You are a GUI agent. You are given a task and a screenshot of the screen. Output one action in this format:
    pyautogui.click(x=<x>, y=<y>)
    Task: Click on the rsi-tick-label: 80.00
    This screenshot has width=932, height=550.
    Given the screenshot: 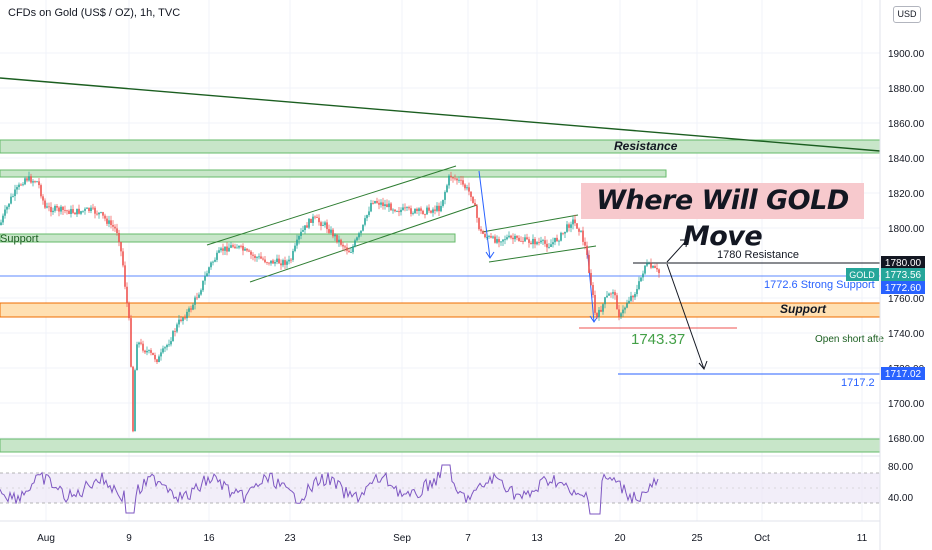 What is the action you would take?
    pyautogui.click(x=900, y=467)
    